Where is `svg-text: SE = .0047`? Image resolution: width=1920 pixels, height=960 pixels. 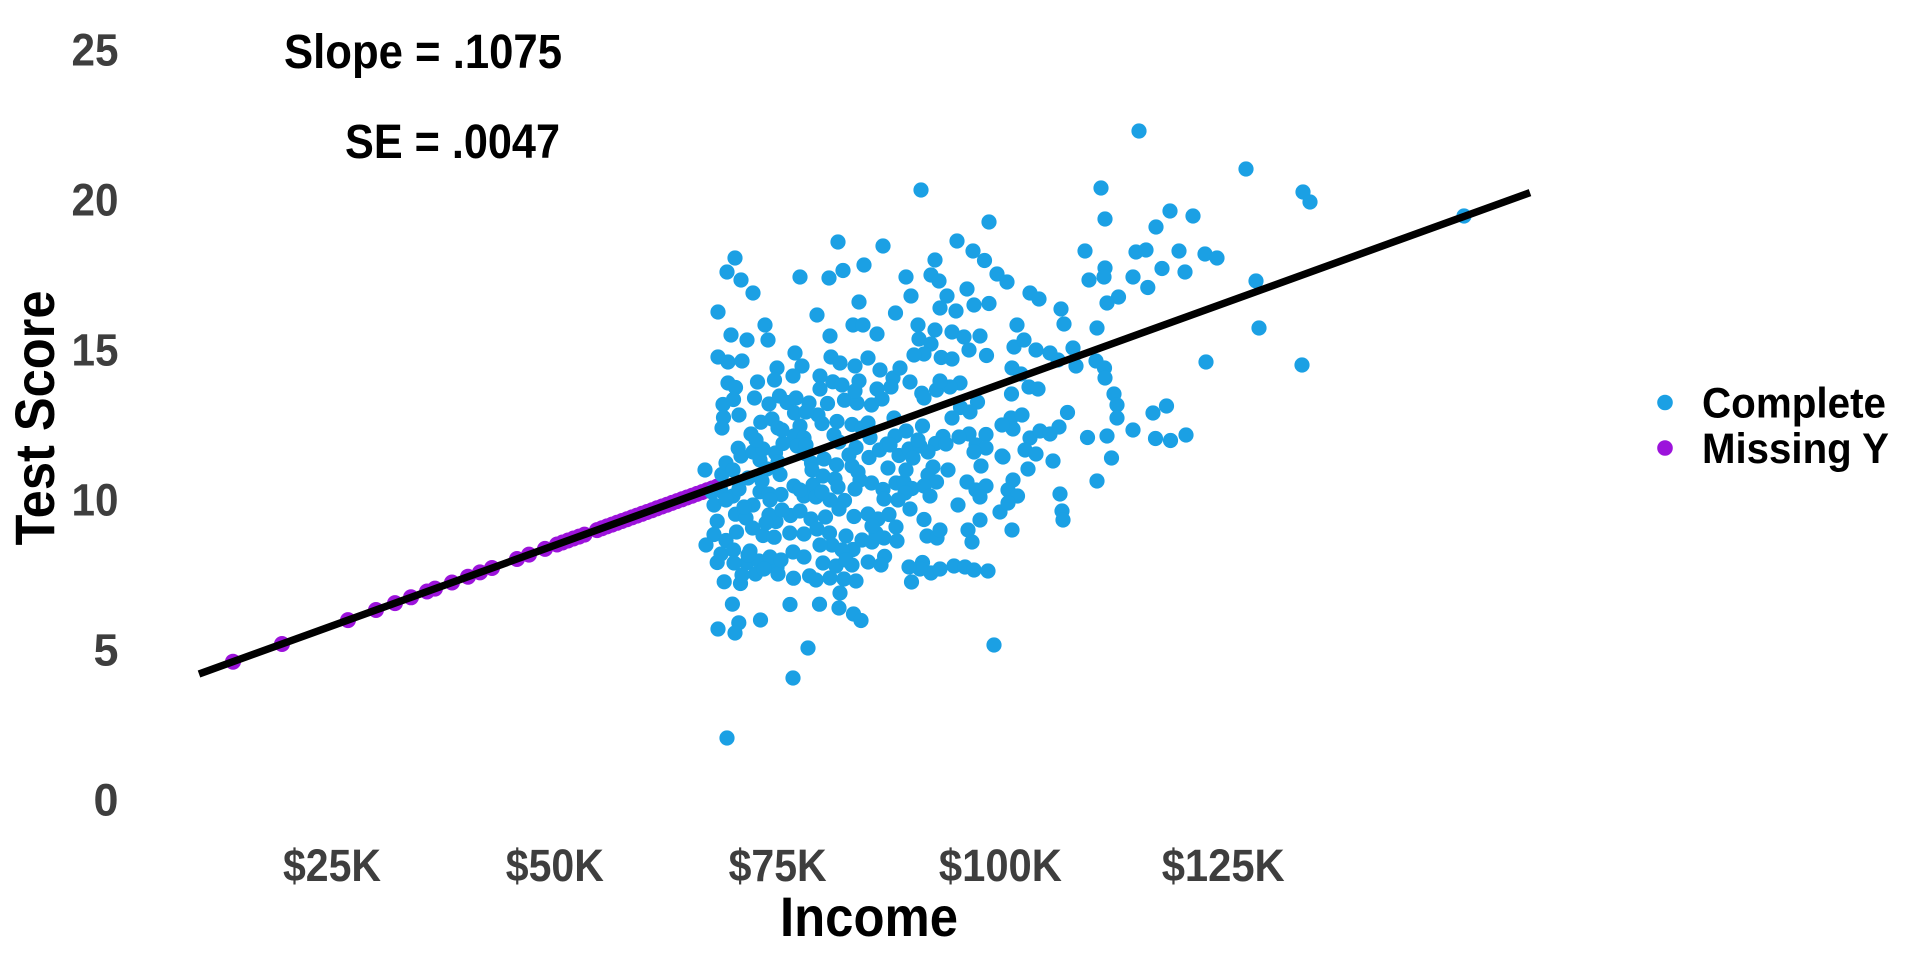 svg-text: SE = .0047 is located at coordinates (452, 142).